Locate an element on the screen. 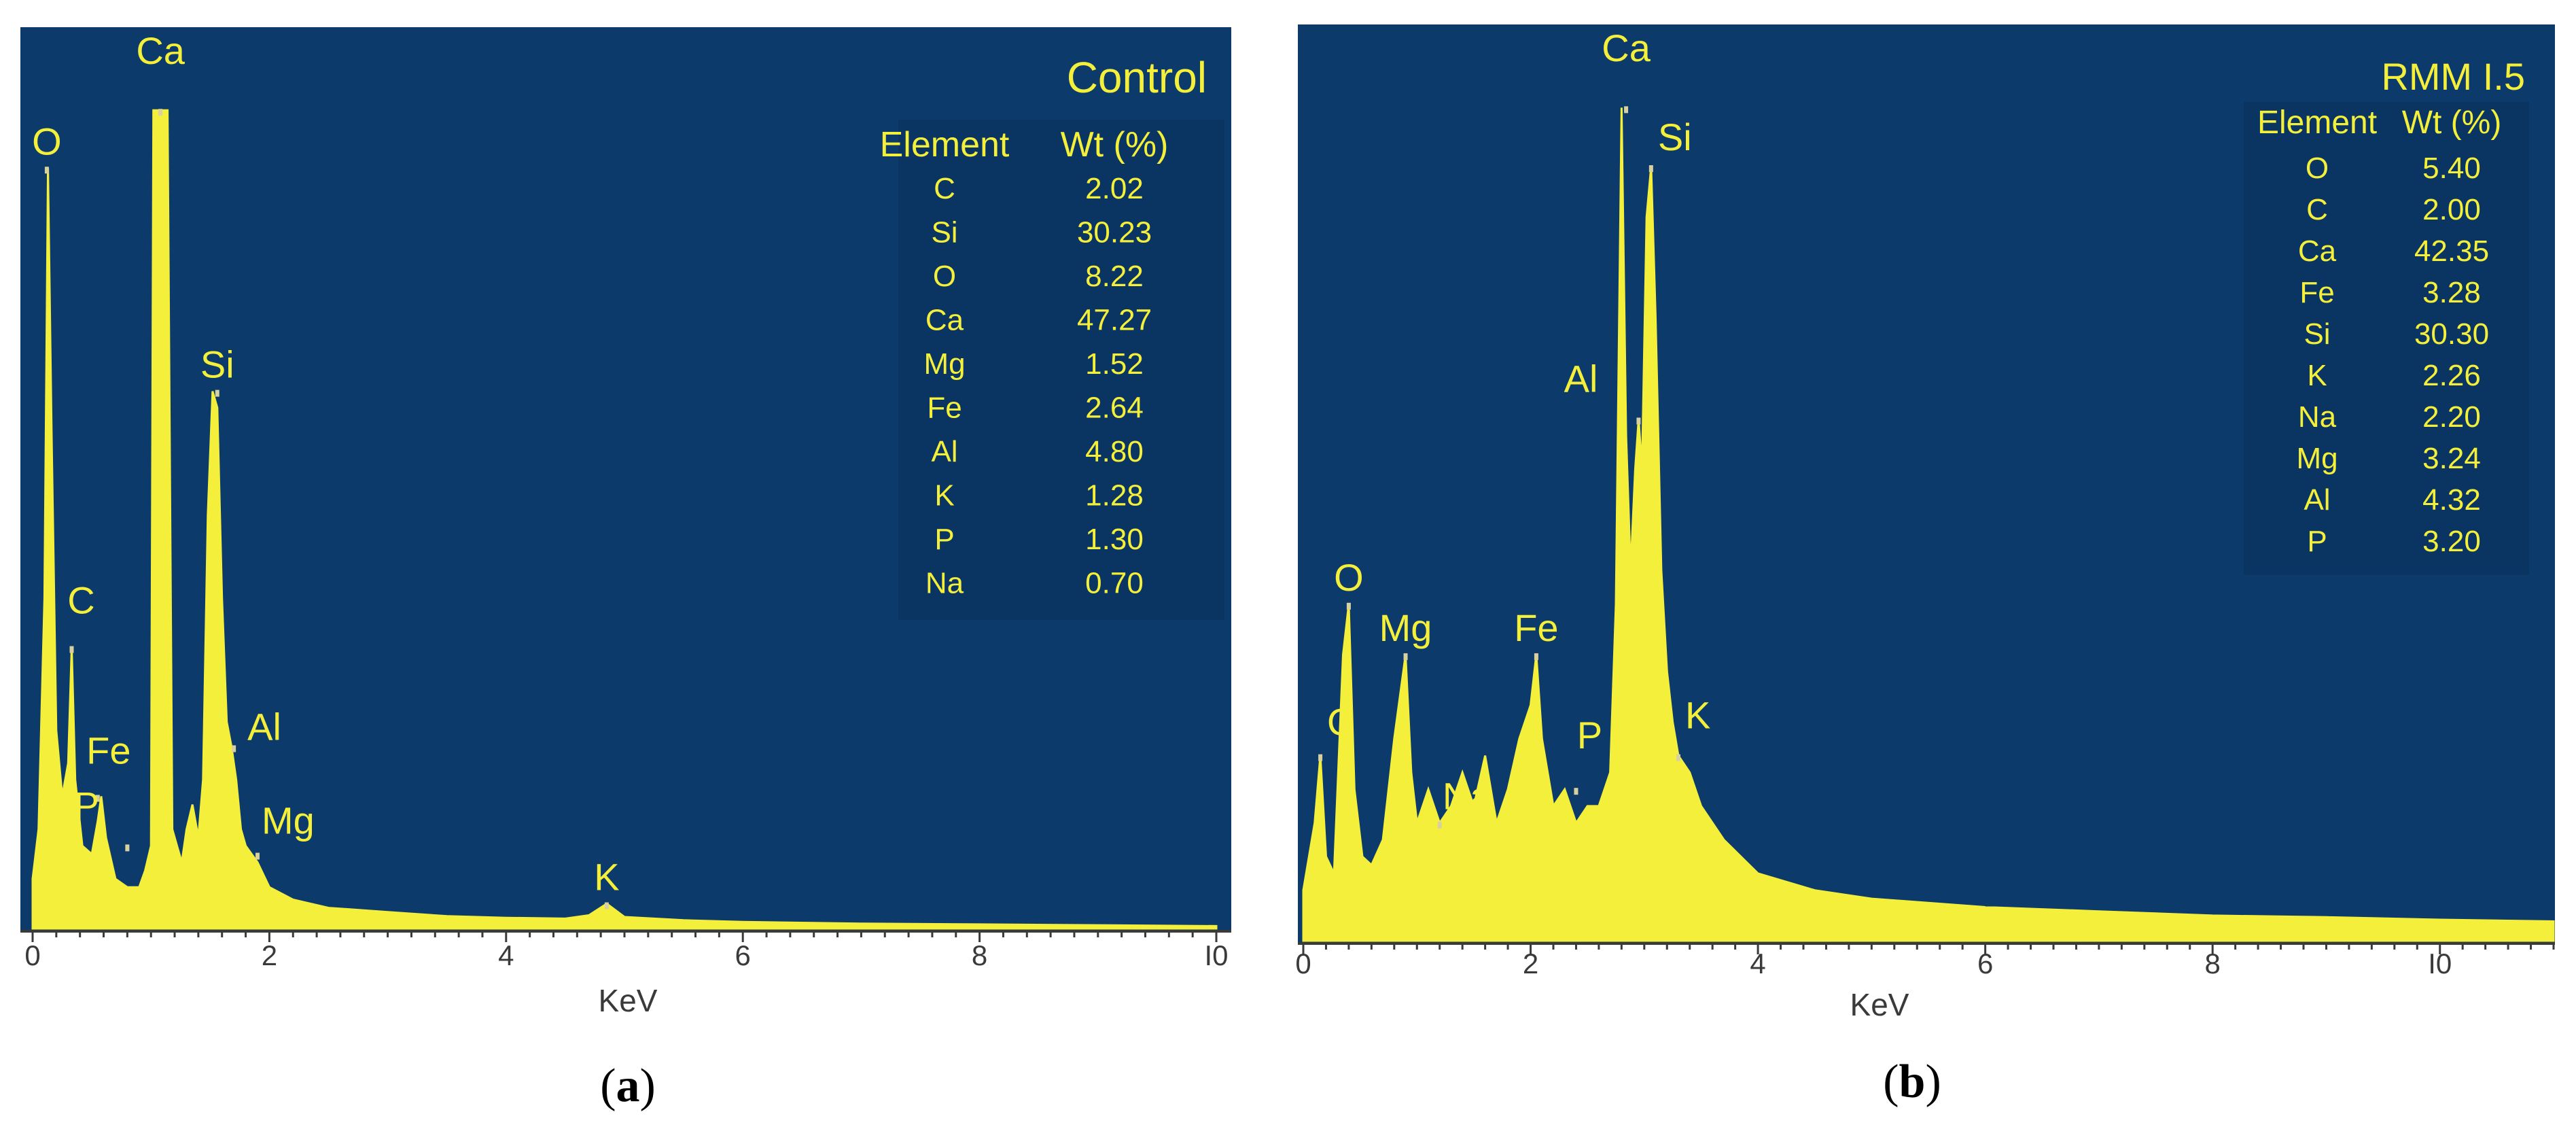  table-cell-wt: 2.64 is located at coordinates (1114, 408).